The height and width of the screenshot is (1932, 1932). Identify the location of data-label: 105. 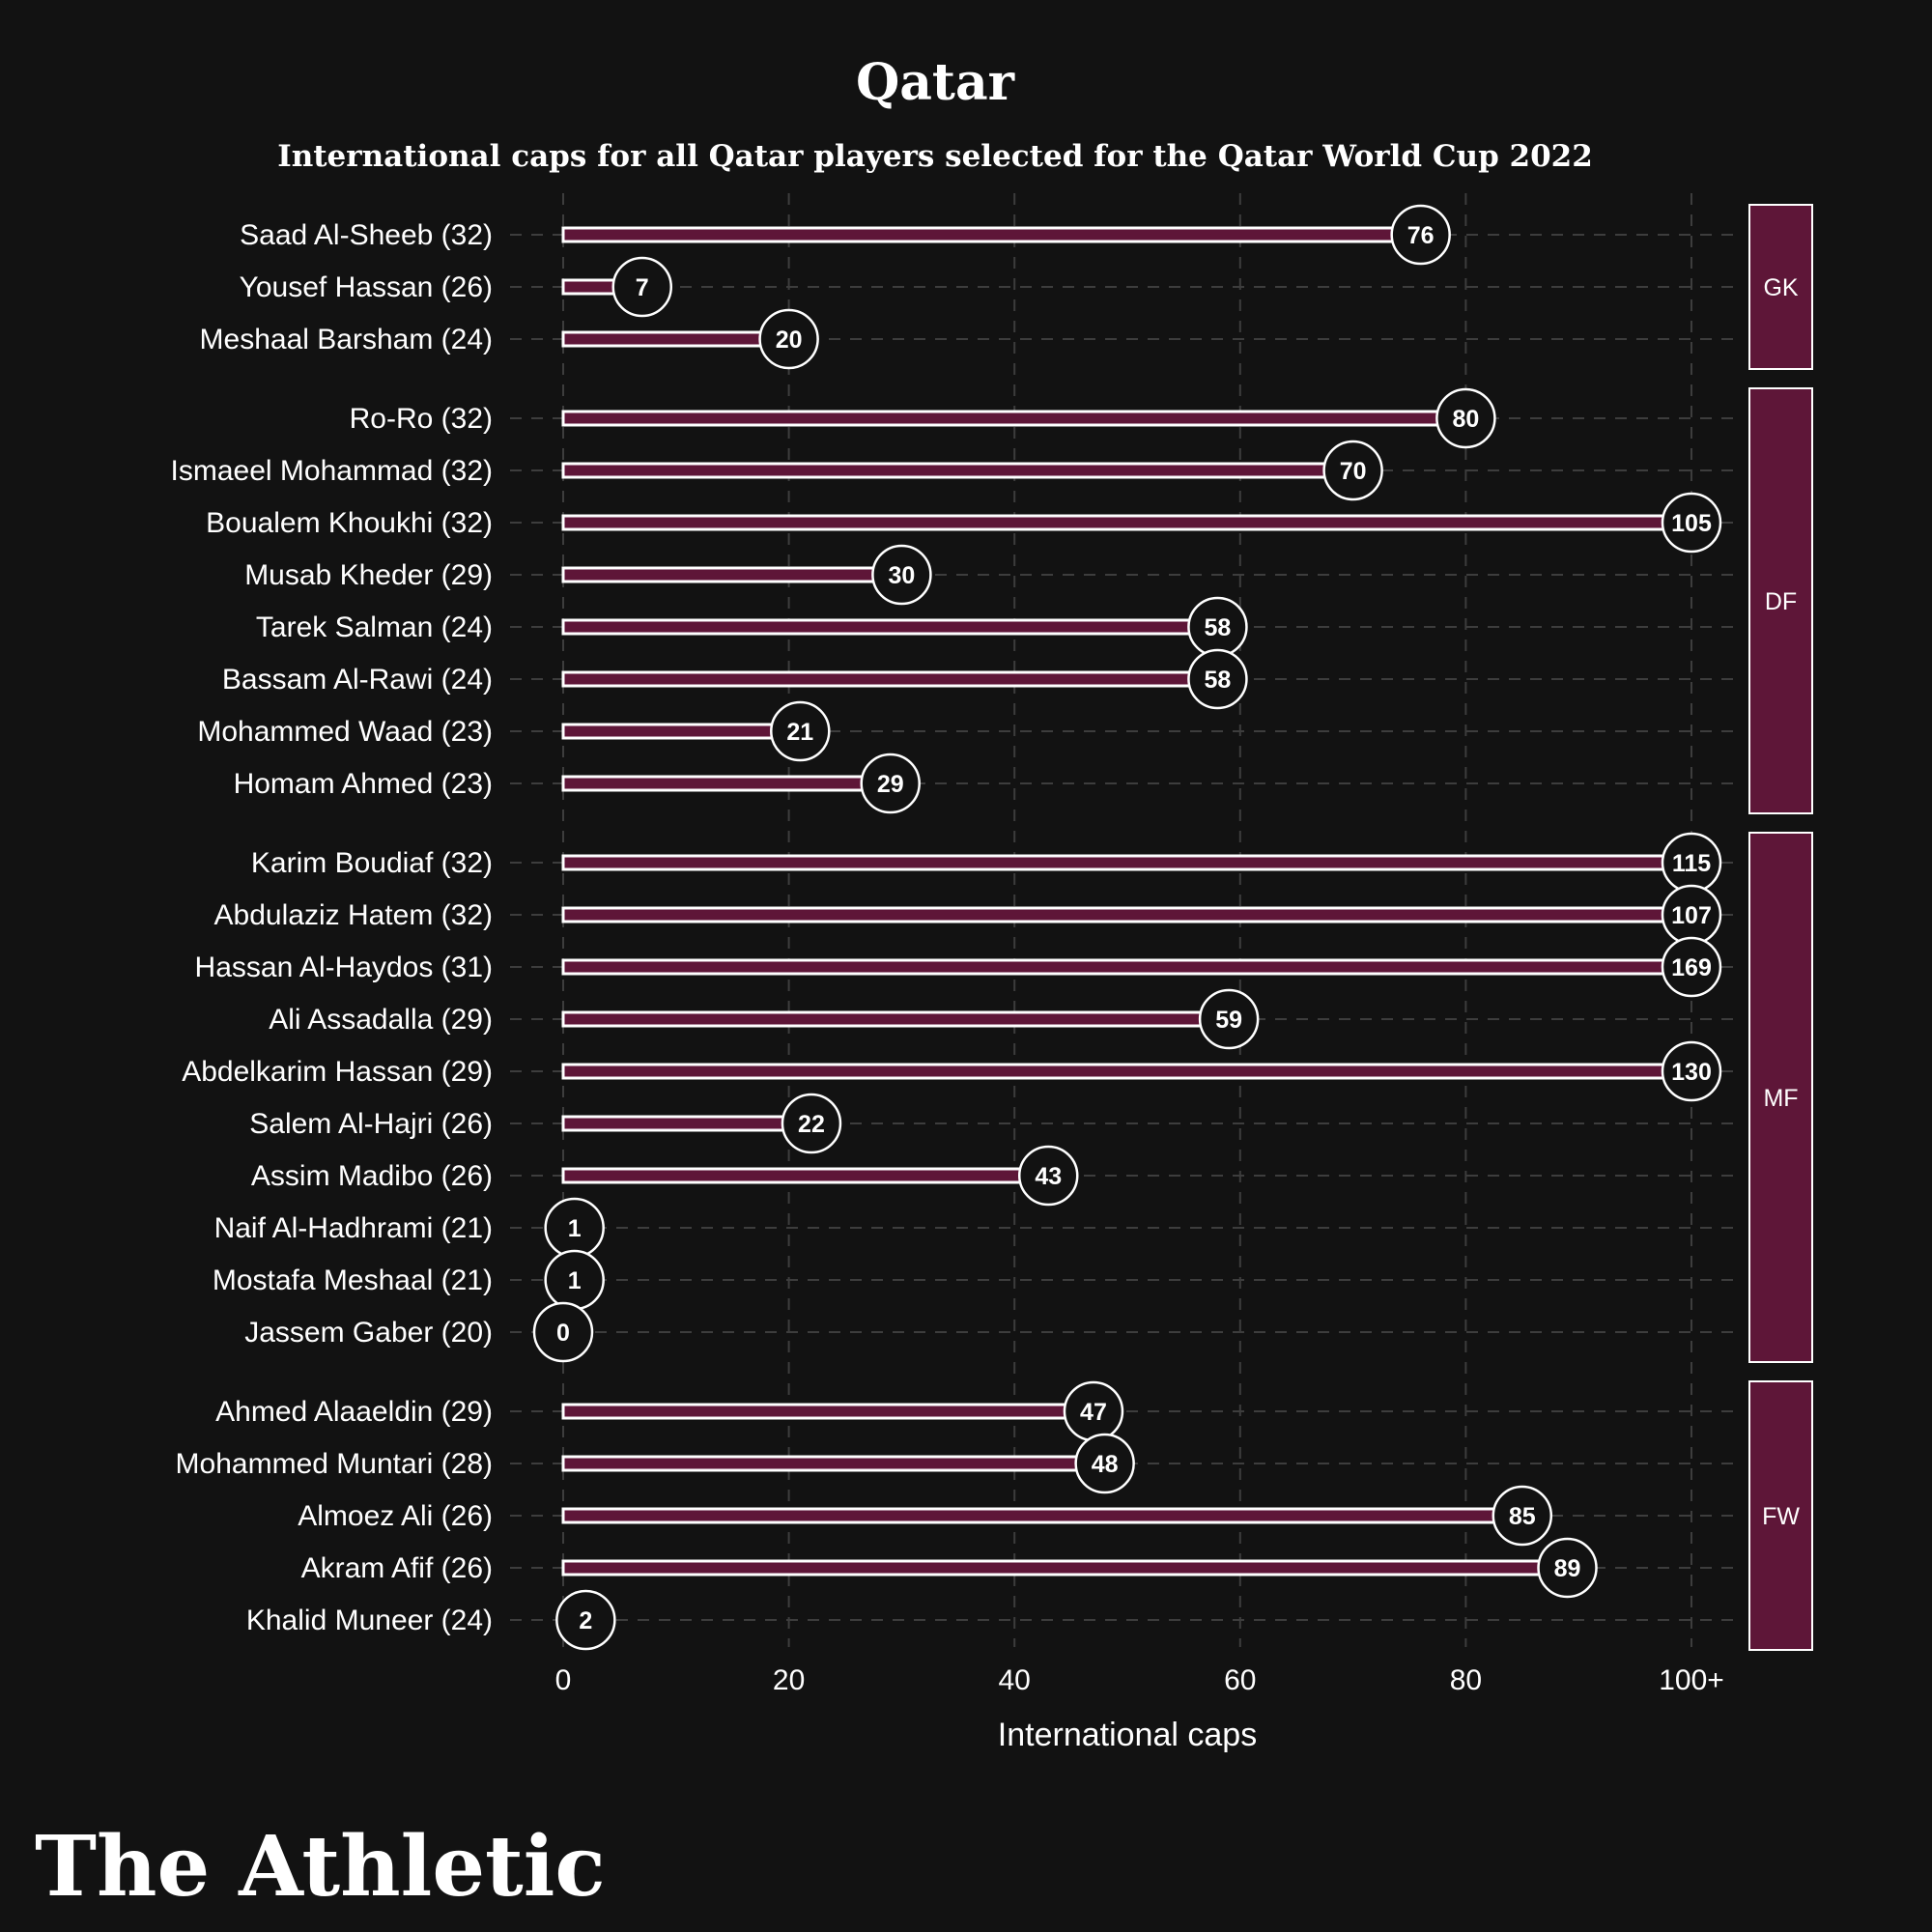
(1691, 523).